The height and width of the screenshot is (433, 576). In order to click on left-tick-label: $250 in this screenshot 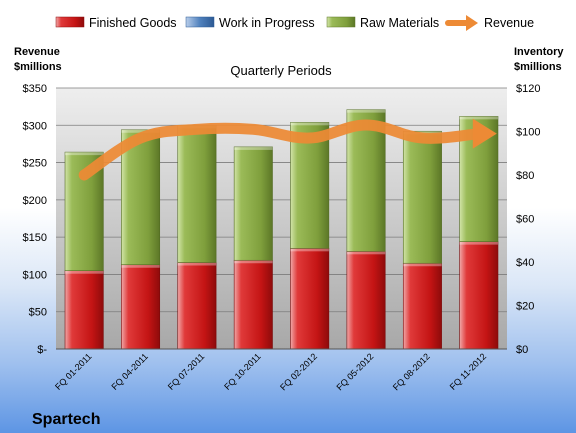, I will do `click(35, 164)`.